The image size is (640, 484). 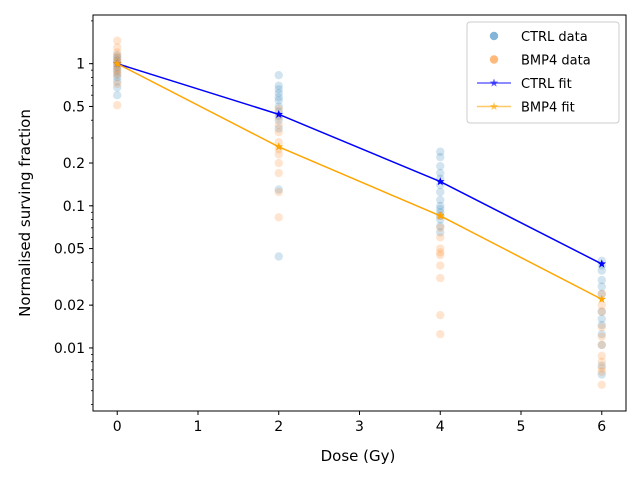 I want to click on y-axis-label: Normalised surving fraction, so click(x=25, y=213).